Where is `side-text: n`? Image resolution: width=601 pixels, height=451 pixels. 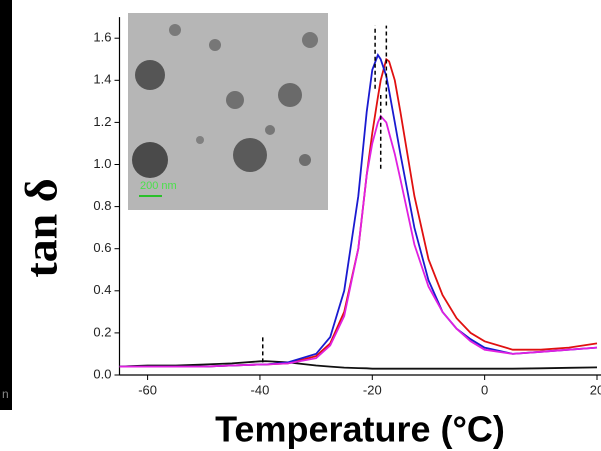 side-text: n is located at coordinates (5, 394).